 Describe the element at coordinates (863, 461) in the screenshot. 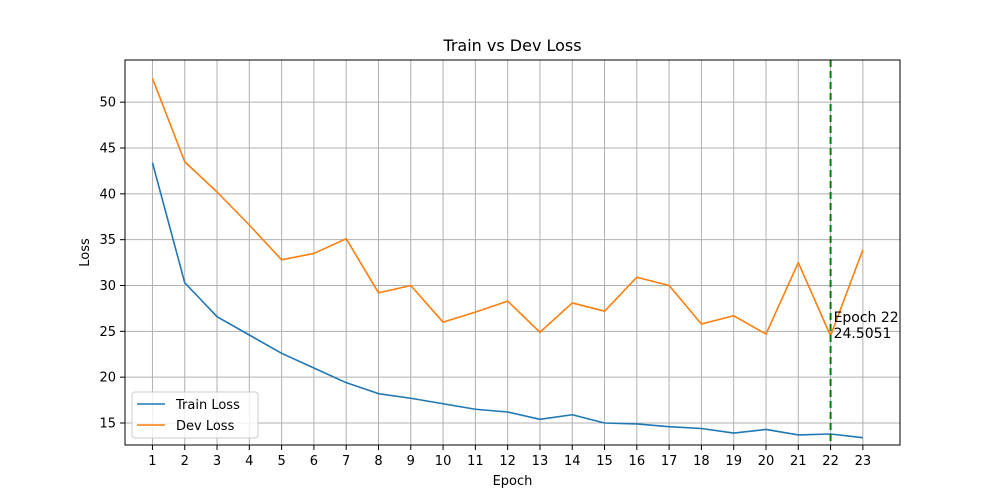

I see `x-tick-label: 23` at that location.